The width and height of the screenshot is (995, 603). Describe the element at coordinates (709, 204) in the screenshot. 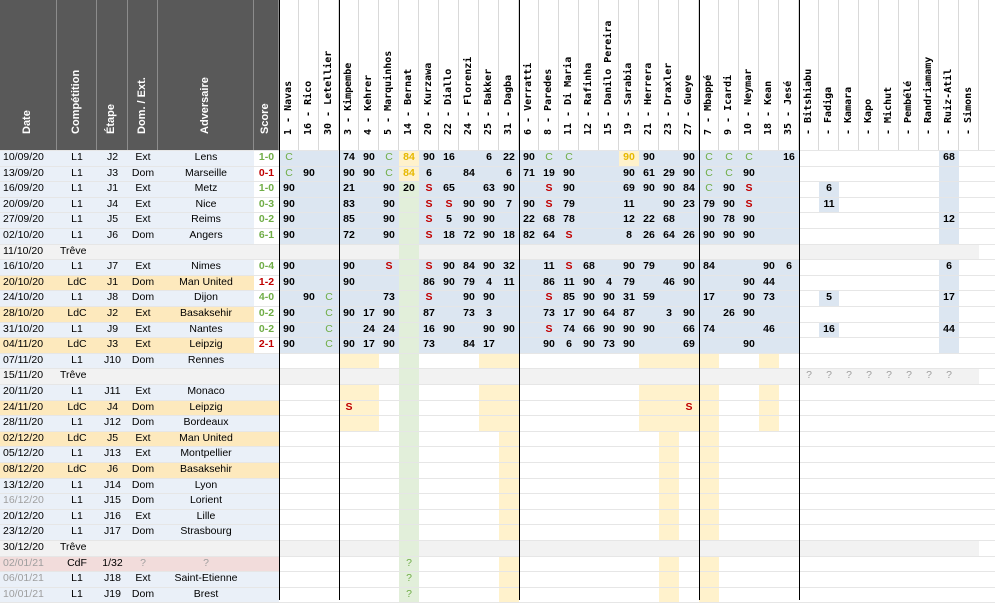

I see `player-cell: 79` at that location.